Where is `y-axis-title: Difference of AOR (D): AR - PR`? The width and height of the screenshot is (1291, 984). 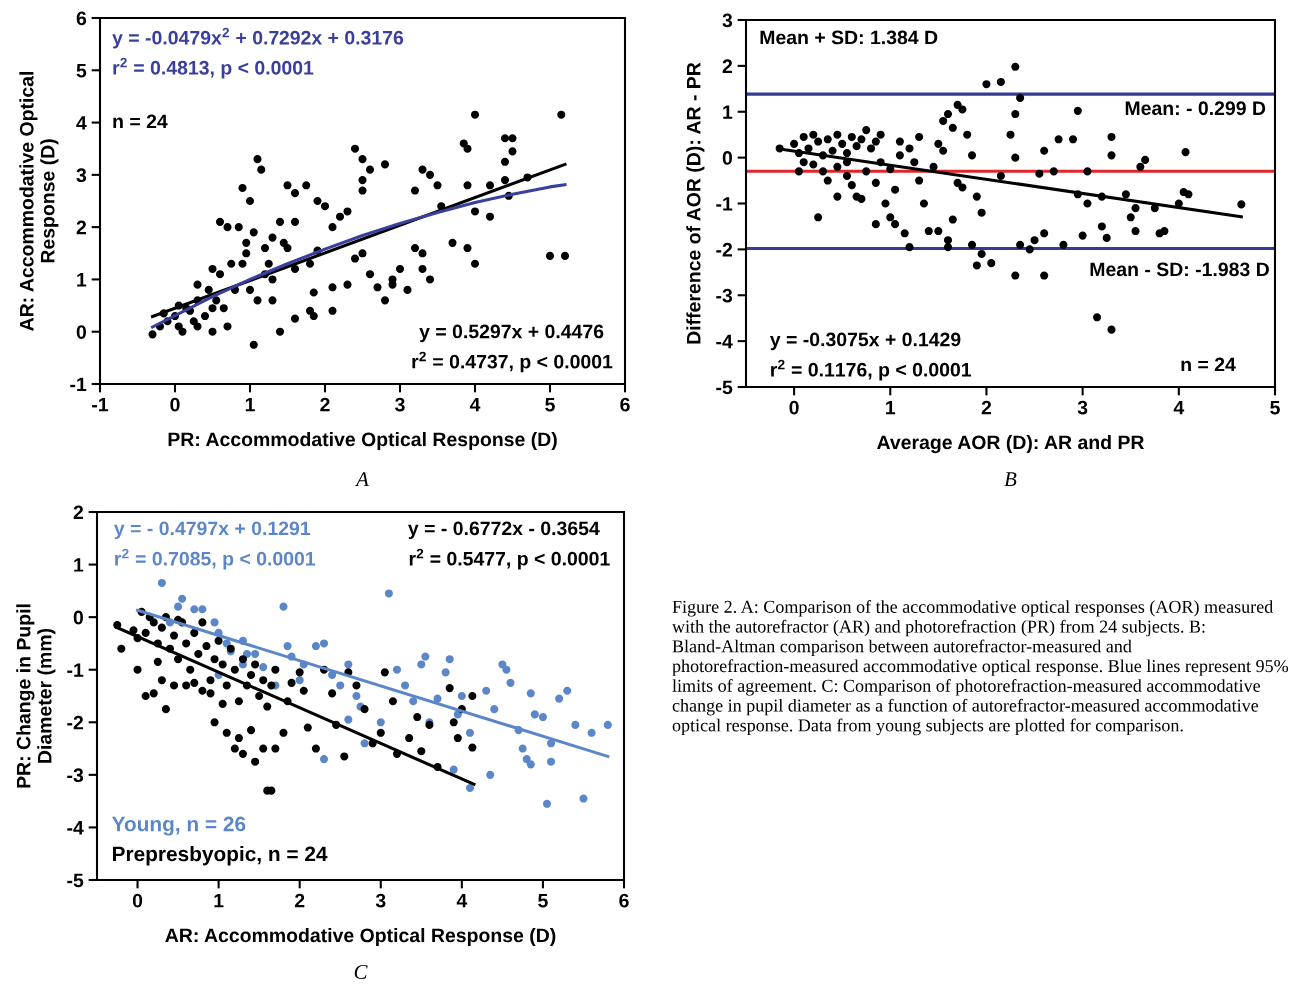
y-axis-title: Difference of AOR (D): AR - PR is located at coordinates (695, 203).